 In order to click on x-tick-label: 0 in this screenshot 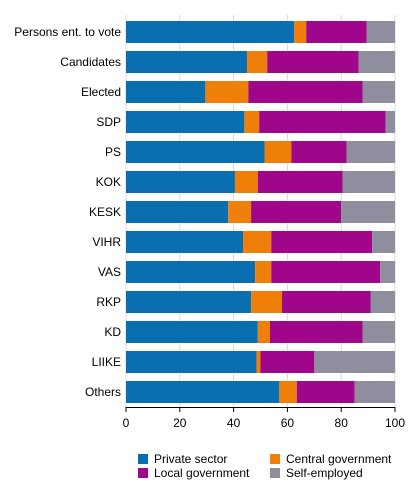, I will do `click(126, 423)`.